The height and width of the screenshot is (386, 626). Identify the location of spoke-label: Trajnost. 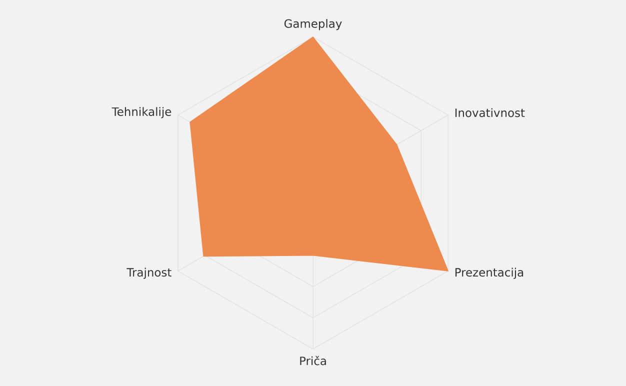
(149, 273).